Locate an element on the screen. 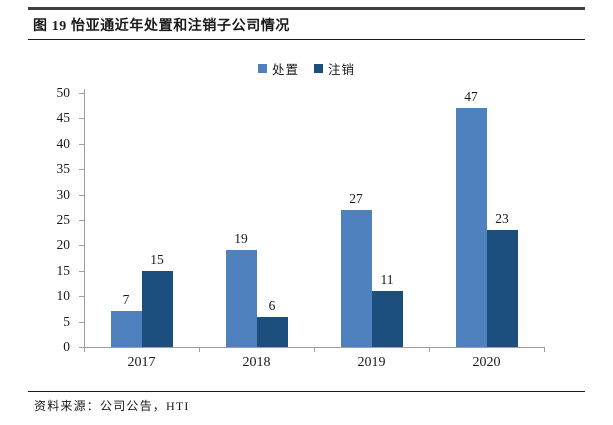 The image size is (613, 425). figure-title: 图 19 怡亚通近年处置和注销子公司情况 is located at coordinates (161, 26).